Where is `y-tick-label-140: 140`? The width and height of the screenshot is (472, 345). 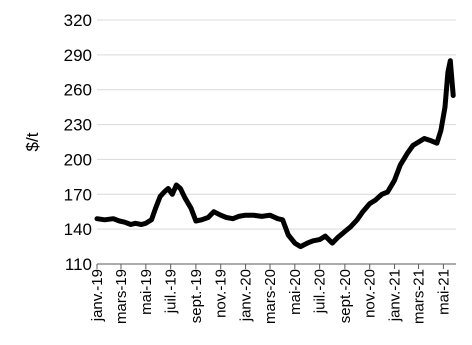
y-tick-label-140: 140 is located at coordinates (78, 229).